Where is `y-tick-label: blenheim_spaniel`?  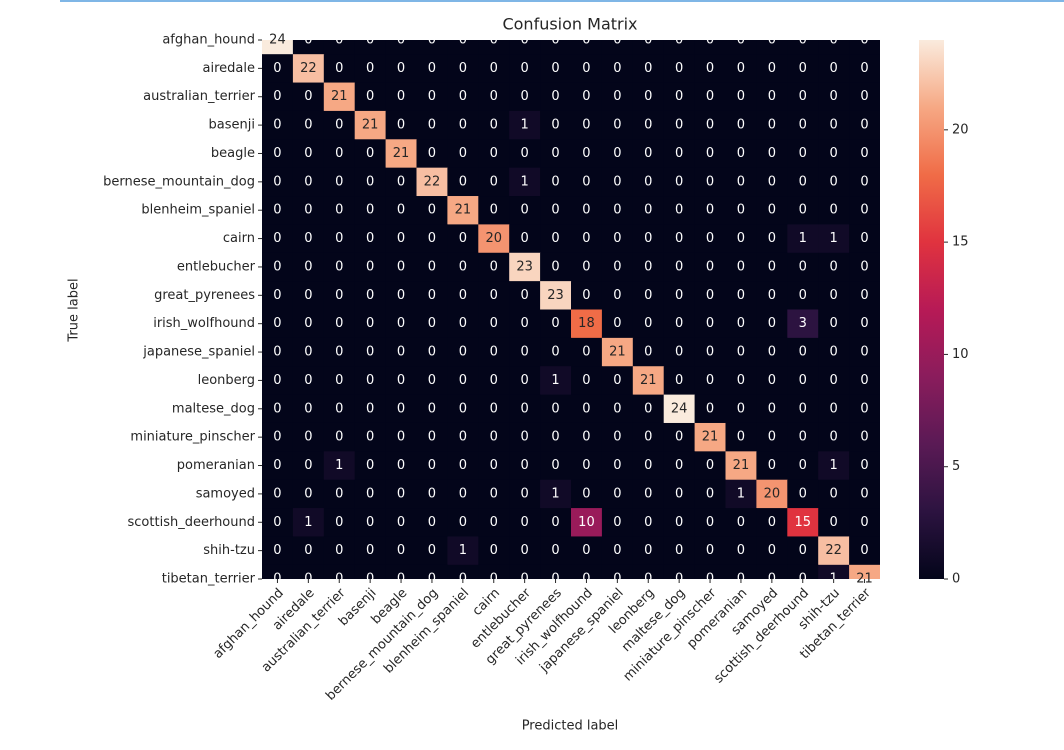 y-tick-label: blenheim_spaniel is located at coordinates (198, 210).